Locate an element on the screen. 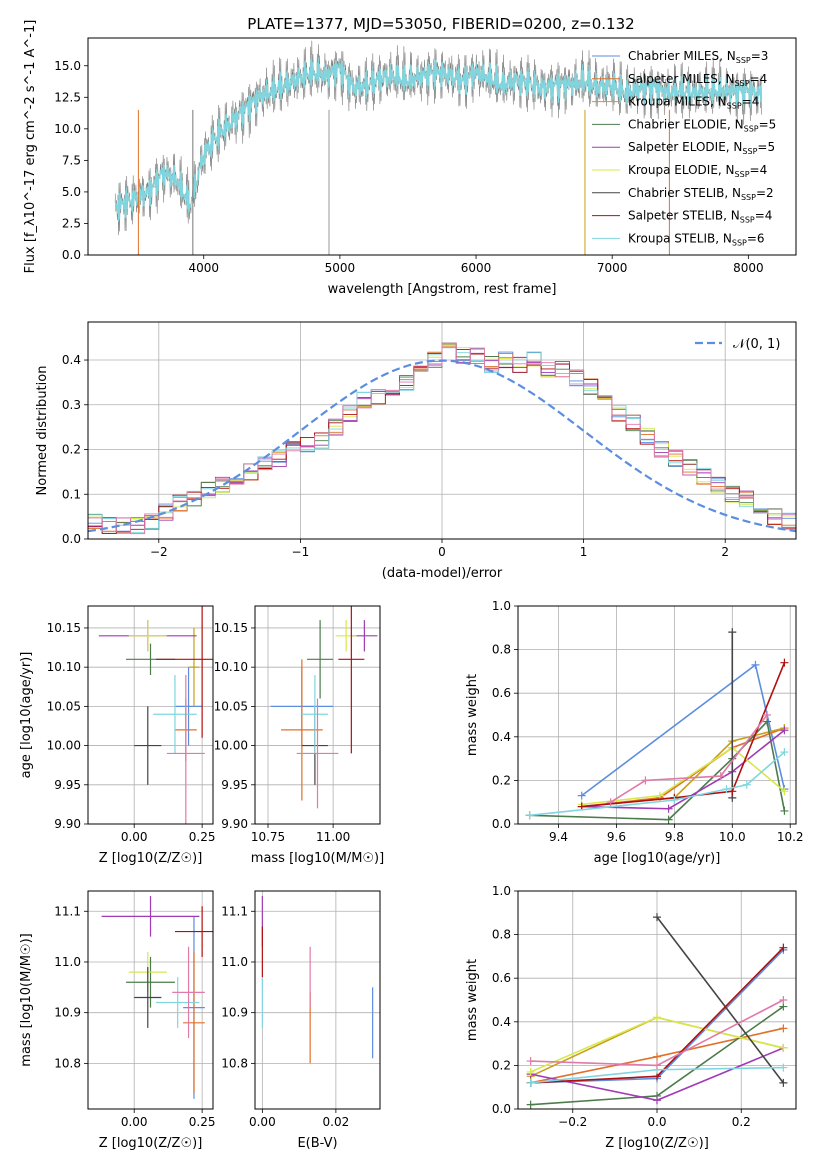 The image size is (819, 1170). y-axis-label: mass [log10(M/M☉)] is located at coordinates (26, 999).